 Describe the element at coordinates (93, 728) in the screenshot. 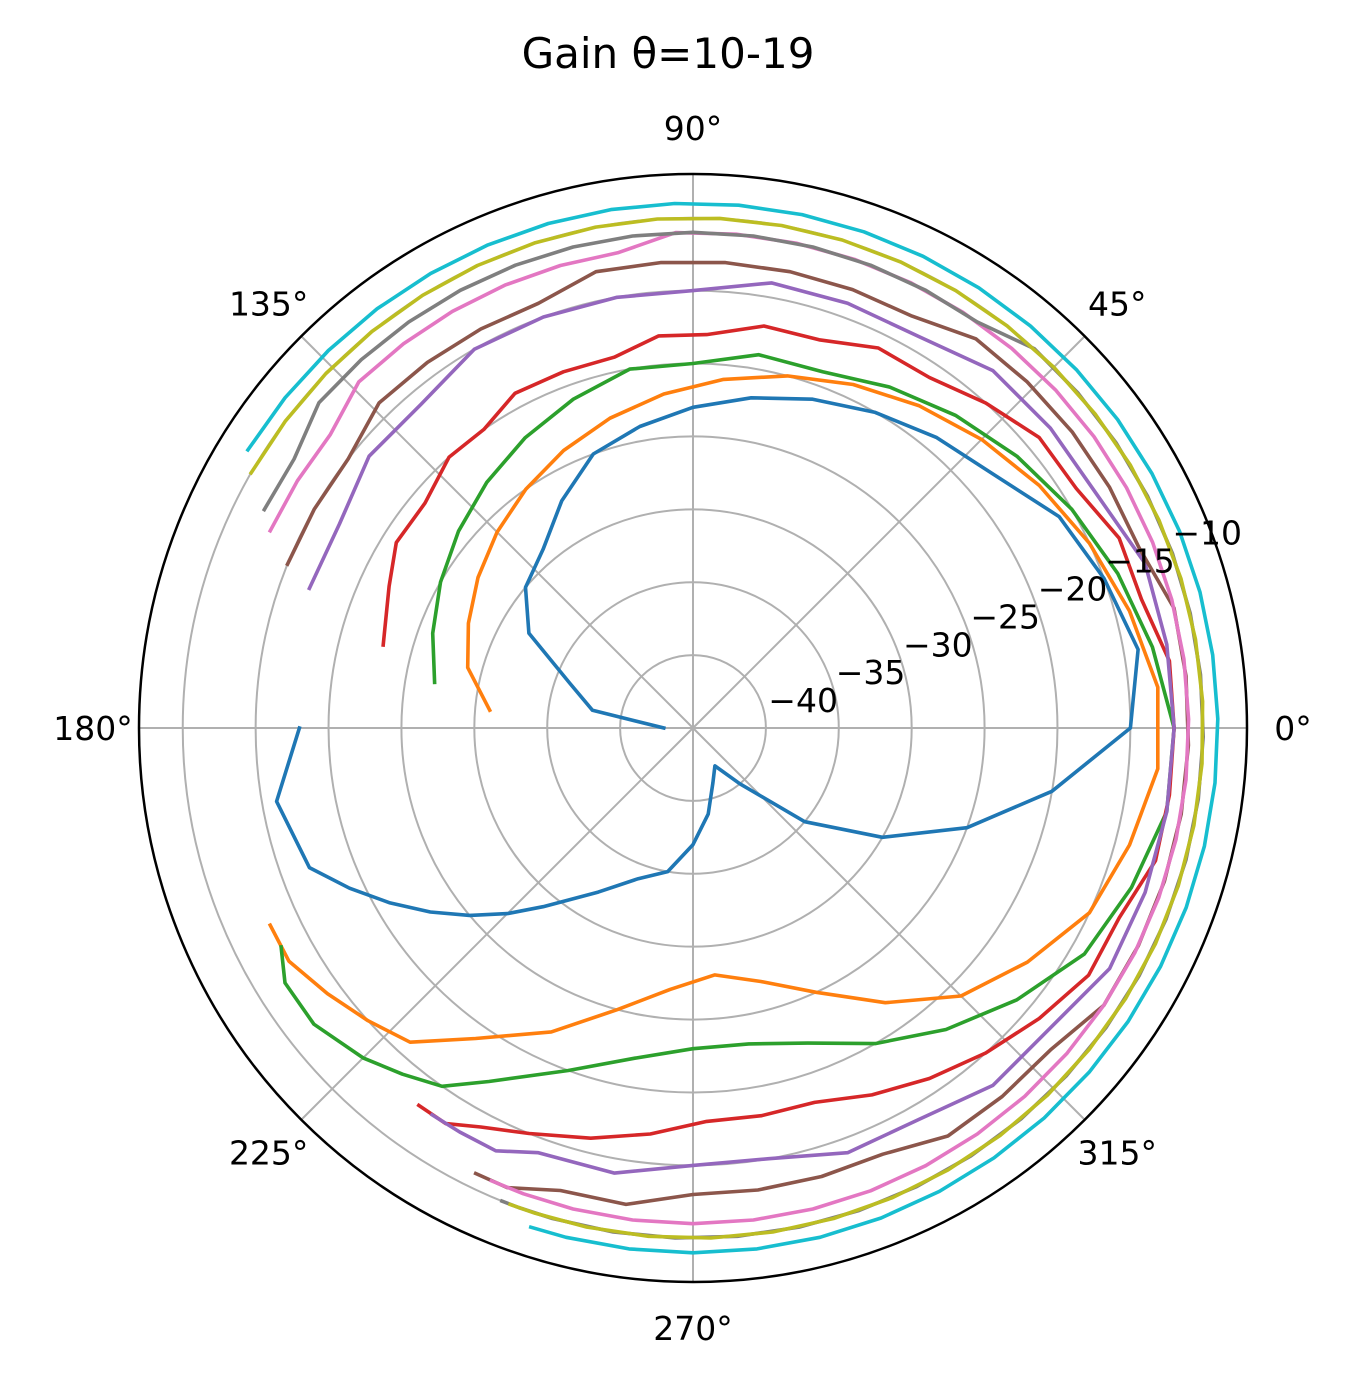

I see `theta-tick-label: 180°` at that location.